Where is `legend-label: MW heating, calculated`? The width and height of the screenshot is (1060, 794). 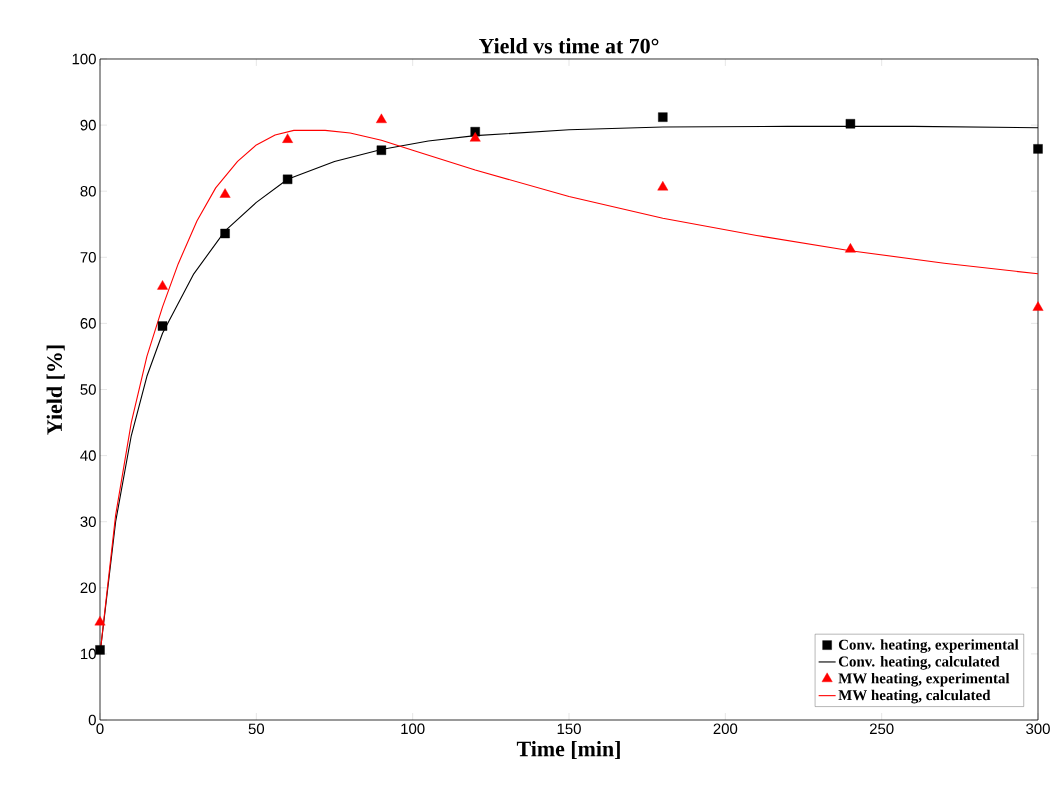 legend-label: MW heating, calculated is located at coordinates (914, 696).